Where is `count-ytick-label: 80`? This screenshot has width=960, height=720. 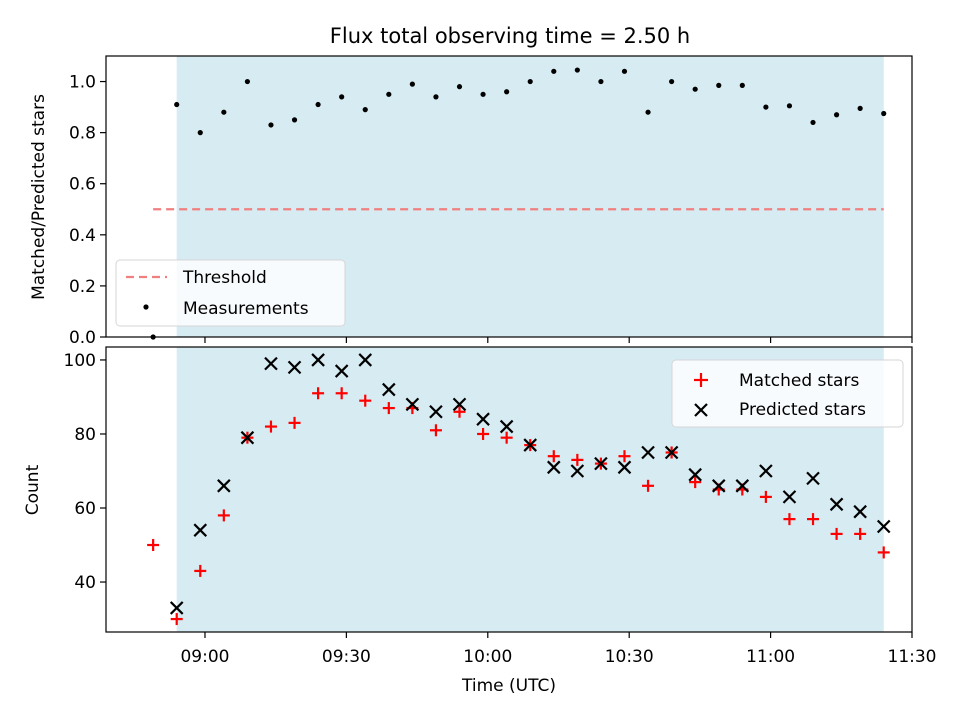
count-ytick-label: 80 is located at coordinates (85, 435).